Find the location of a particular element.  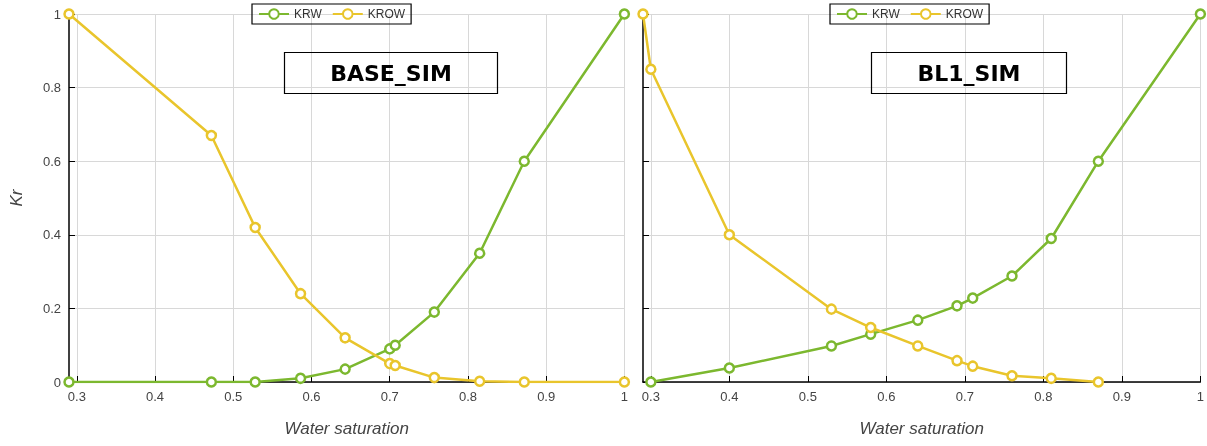

text: BL1_SIM is located at coordinates (969, 73).